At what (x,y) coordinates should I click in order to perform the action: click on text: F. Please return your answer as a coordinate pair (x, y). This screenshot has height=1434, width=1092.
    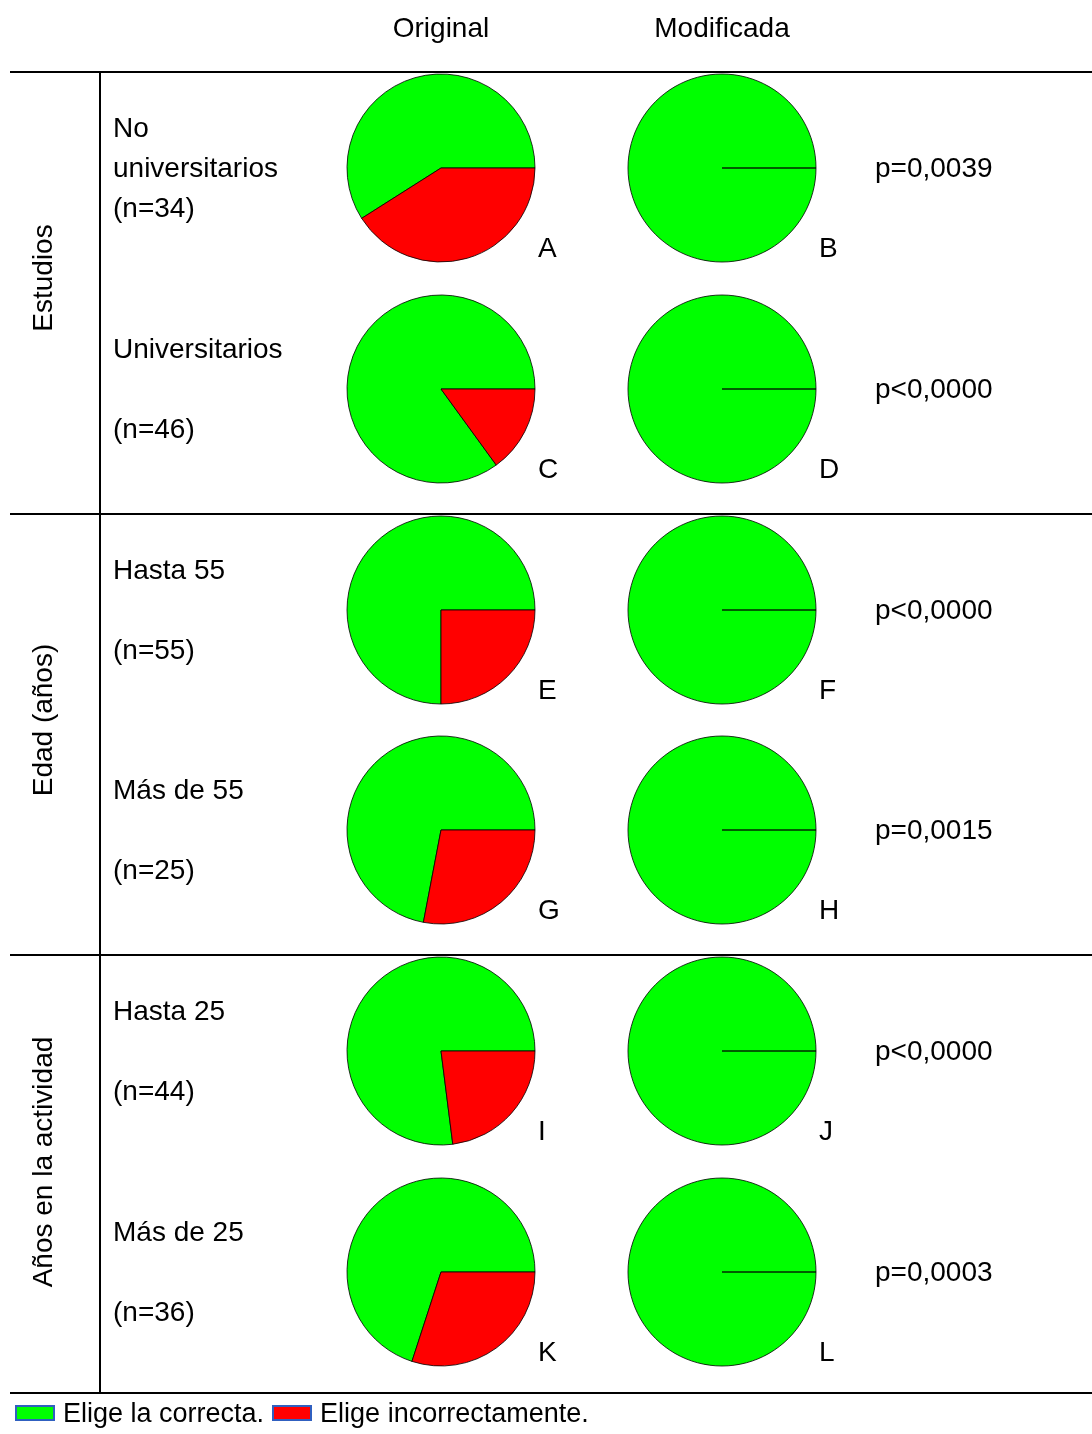
    Looking at the image, I should click on (828, 689).